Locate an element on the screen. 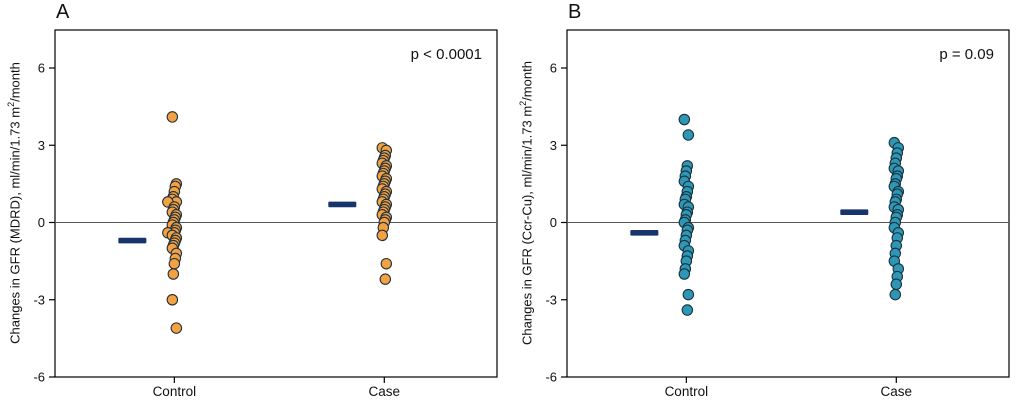  panel-a-letter: A is located at coordinates (63, 12).